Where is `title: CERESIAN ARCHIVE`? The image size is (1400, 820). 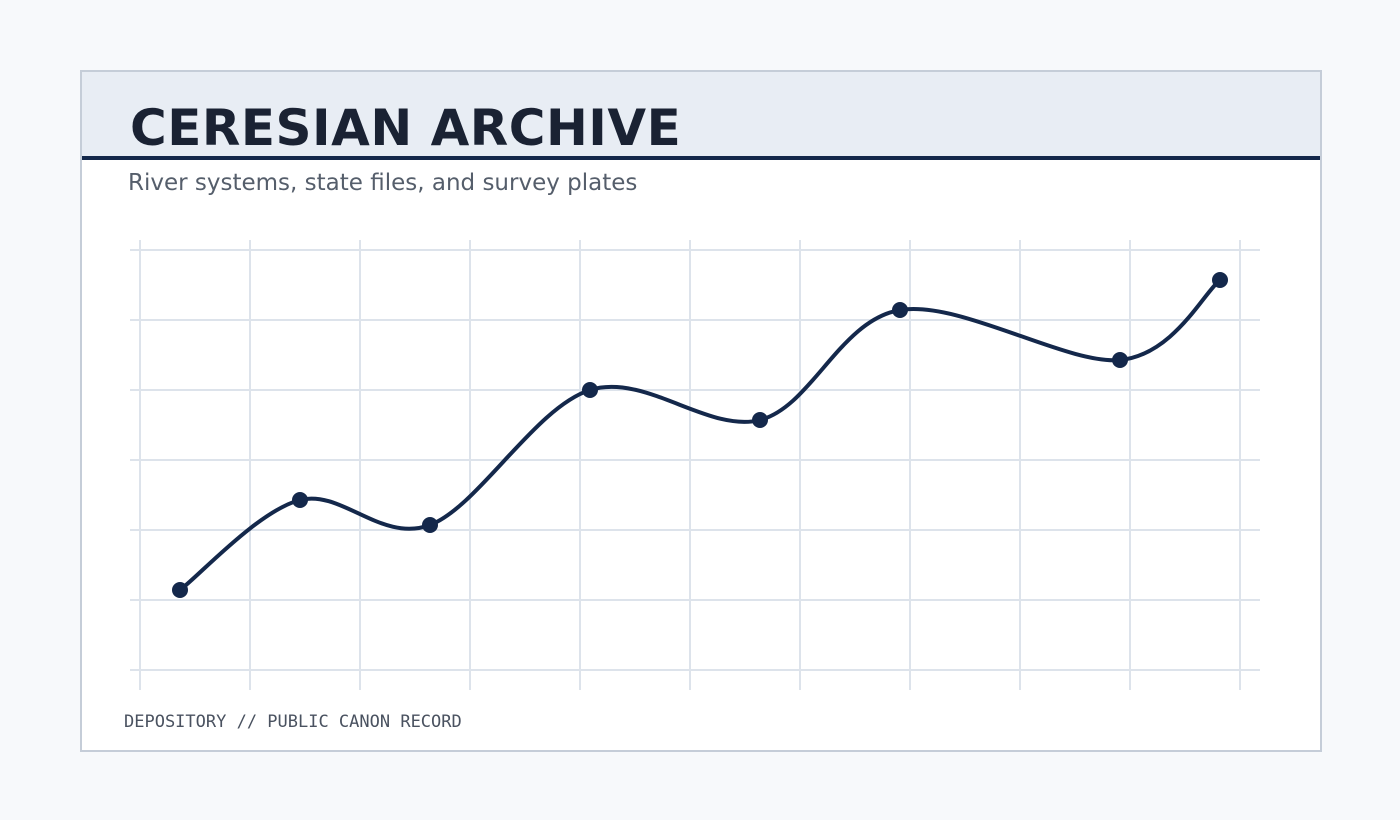
title: CERESIAN ARCHIVE is located at coordinates (406, 128).